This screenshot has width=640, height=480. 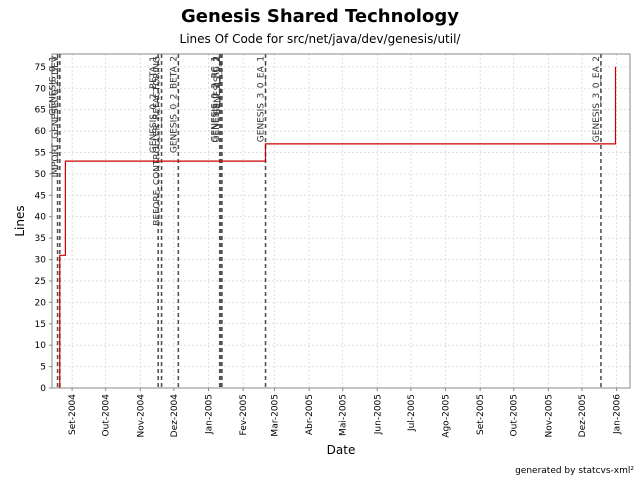 What do you see at coordinates (583, 415) in the screenshot?
I see `x-tick-label: Dez-2005` at bounding box center [583, 415].